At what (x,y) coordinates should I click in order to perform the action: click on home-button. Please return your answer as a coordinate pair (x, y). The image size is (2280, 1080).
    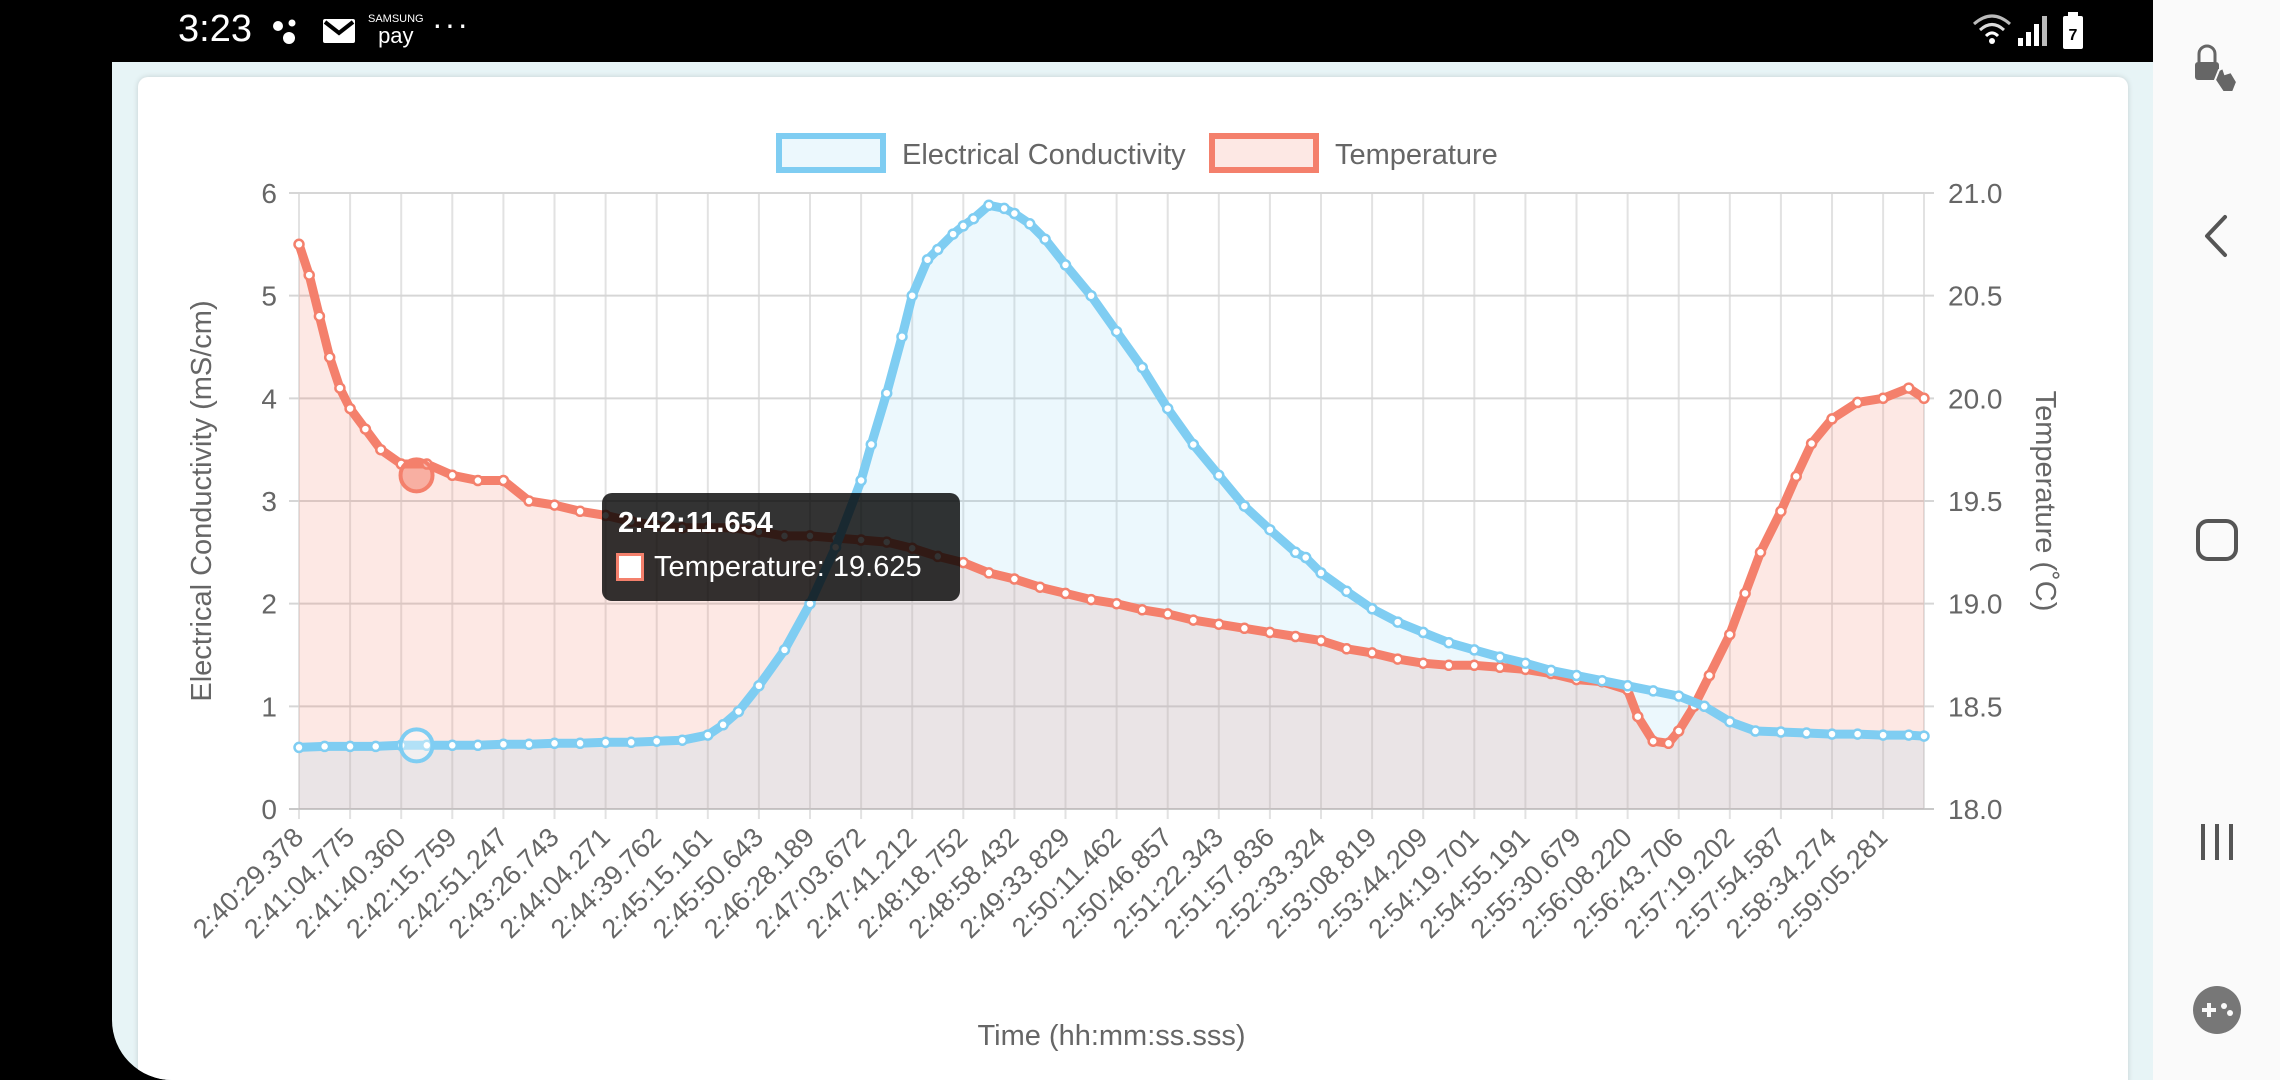
    Looking at the image, I should click on (2216, 540).